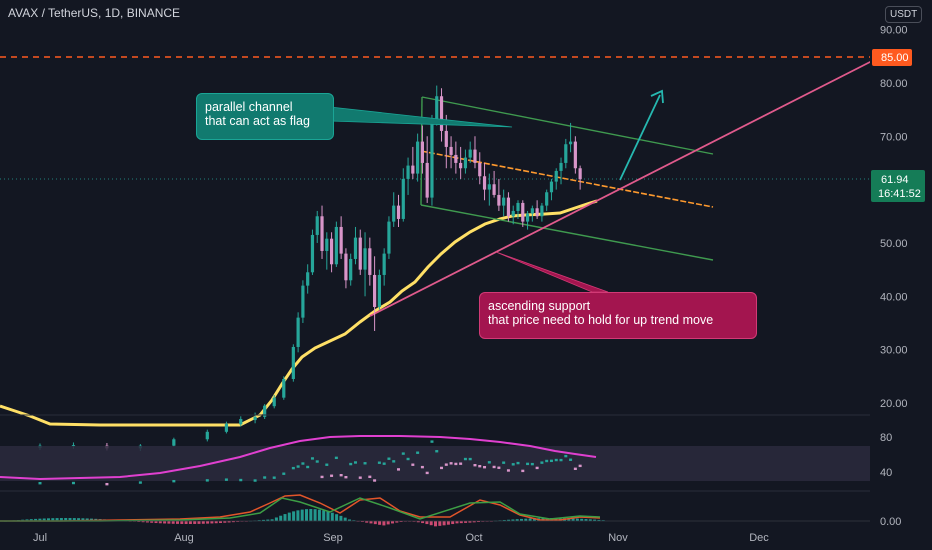 The height and width of the screenshot is (550, 932). What do you see at coordinates (421, 117) in the screenshot?
I see `channel-note-pointer` at bounding box center [421, 117].